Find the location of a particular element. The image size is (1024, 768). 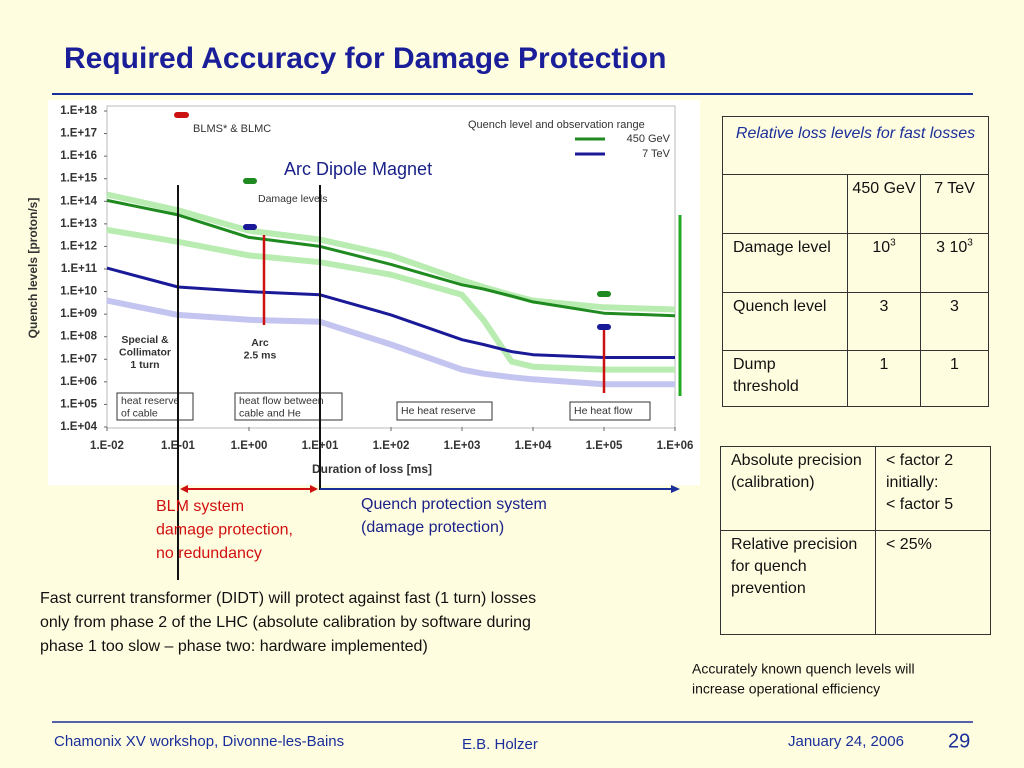

cell-line: initially: is located at coordinates (912, 482).